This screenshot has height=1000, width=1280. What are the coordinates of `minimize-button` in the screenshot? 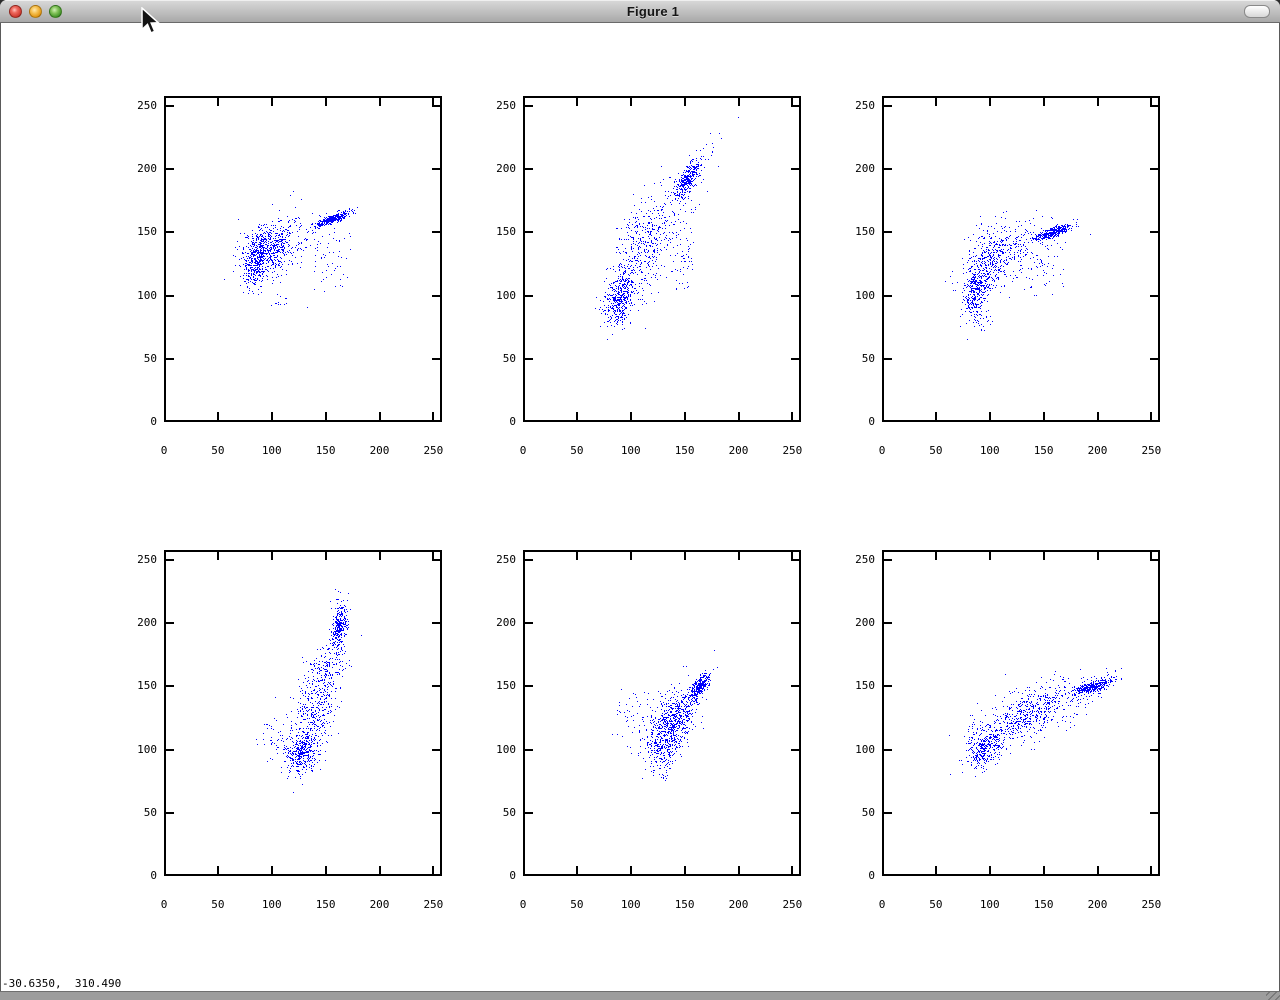 It's located at (35, 11).